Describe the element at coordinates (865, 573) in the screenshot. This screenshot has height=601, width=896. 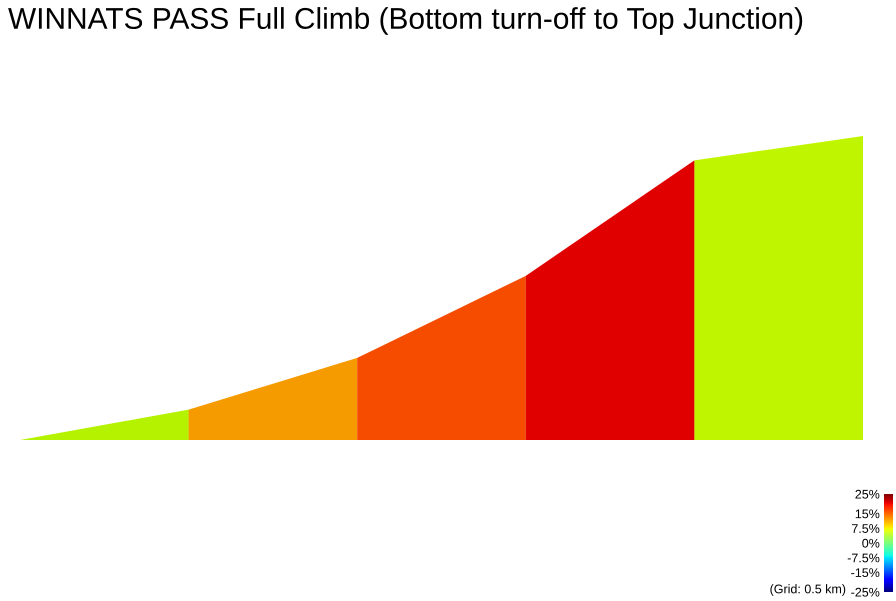
I see `color-bar-label: -15%` at that location.